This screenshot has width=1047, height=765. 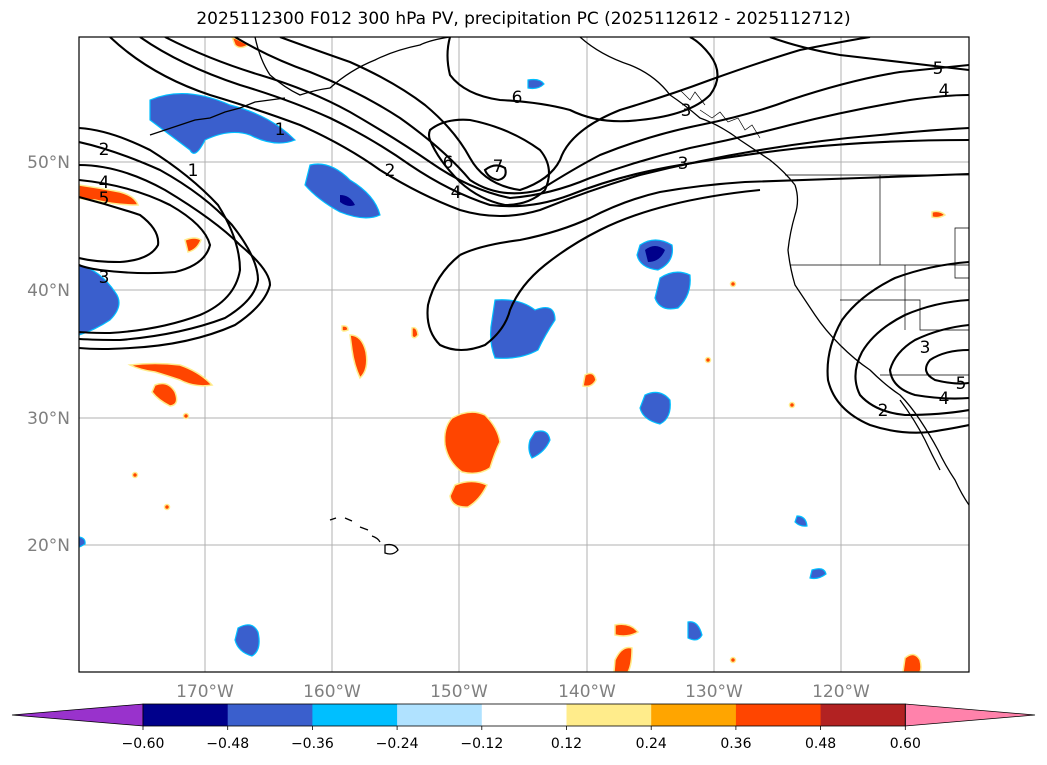 What do you see at coordinates (332, 692) in the screenshot?
I see `lon-label-160w: 160°W` at bounding box center [332, 692].